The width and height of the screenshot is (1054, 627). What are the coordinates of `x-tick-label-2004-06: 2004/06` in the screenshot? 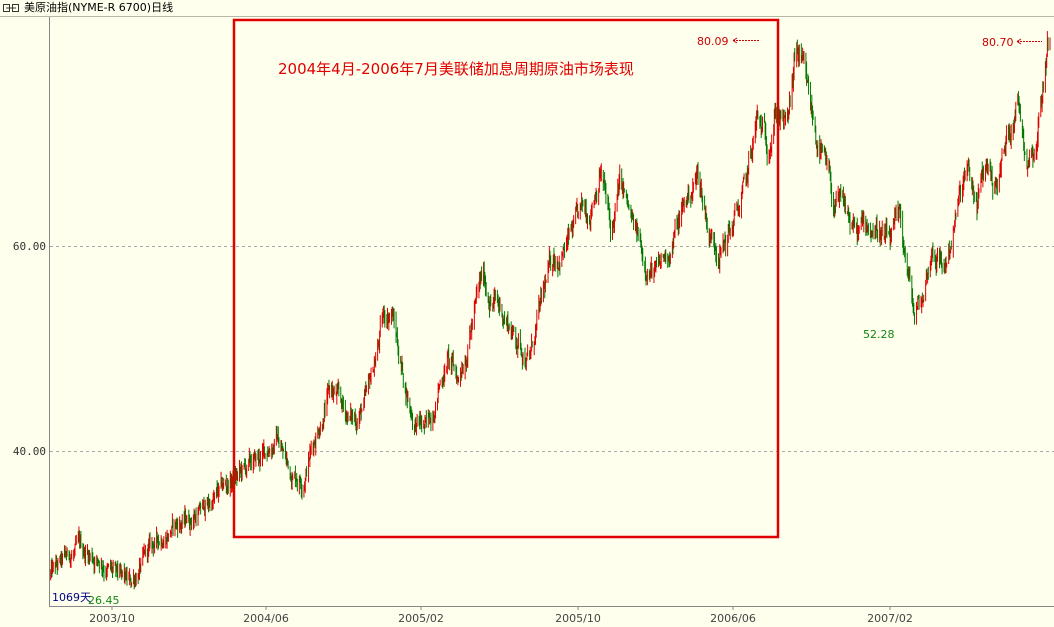 It's located at (266, 618).